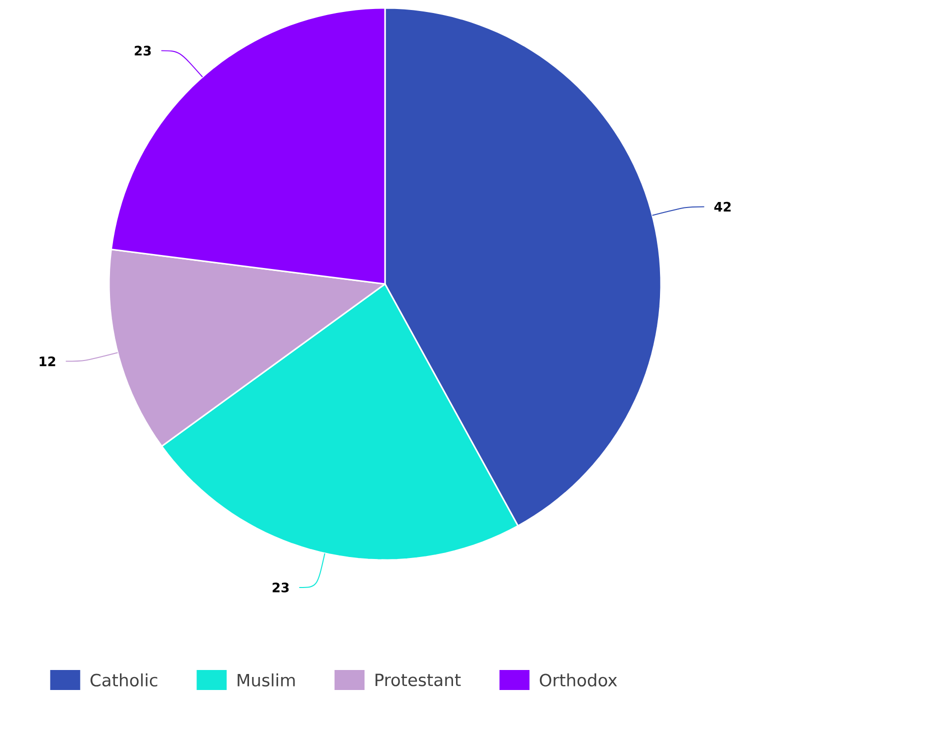 This screenshot has width=946, height=733. Describe the element at coordinates (48, 361) in the screenshot. I see `data-label: 12` at that location.